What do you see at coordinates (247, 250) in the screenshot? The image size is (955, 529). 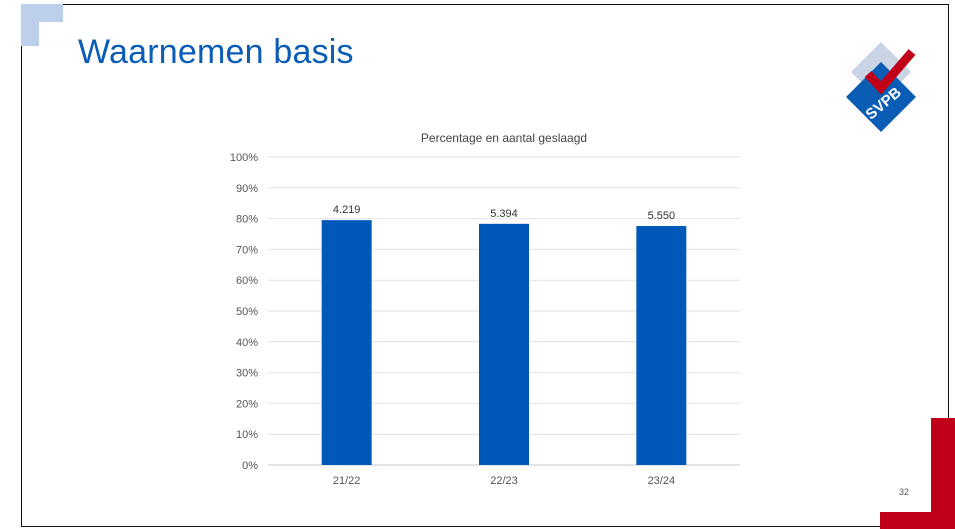 I see `y-tick-label: 70%` at bounding box center [247, 250].